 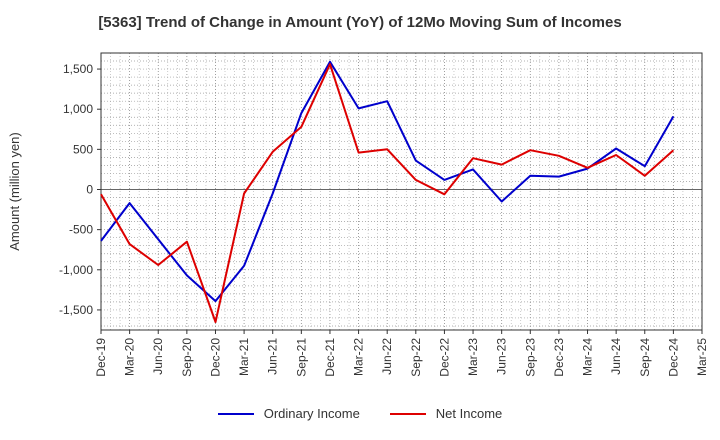 What do you see at coordinates (359, 357) in the screenshot?
I see `x-tick-label: Mar-22` at bounding box center [359, 357].